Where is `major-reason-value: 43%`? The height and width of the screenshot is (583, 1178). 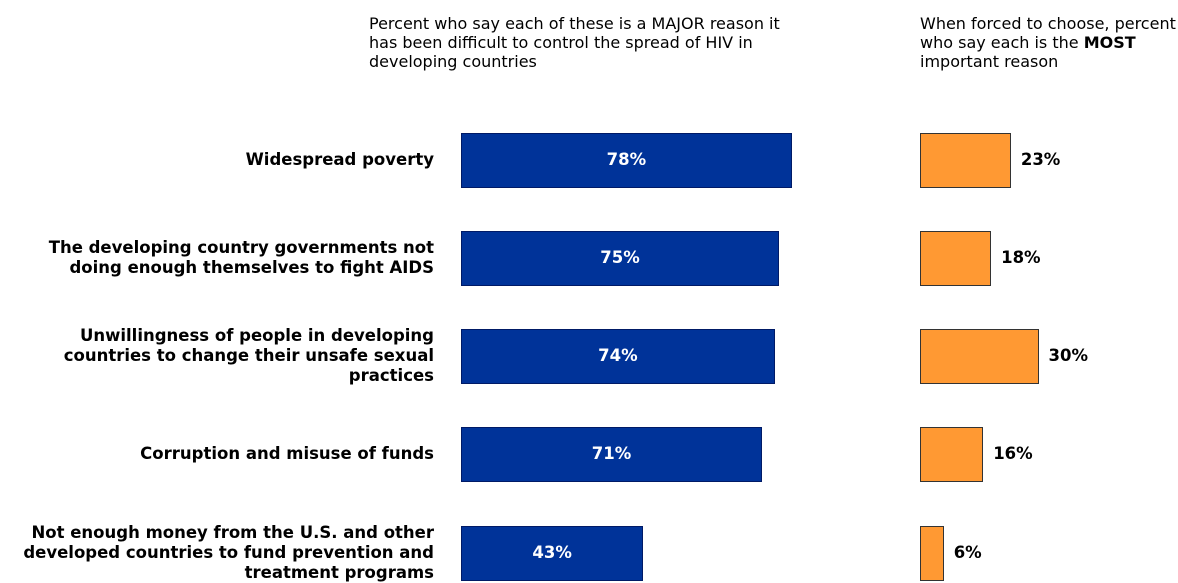 major-reason-value: 43% is located at coordinates (552, 552).